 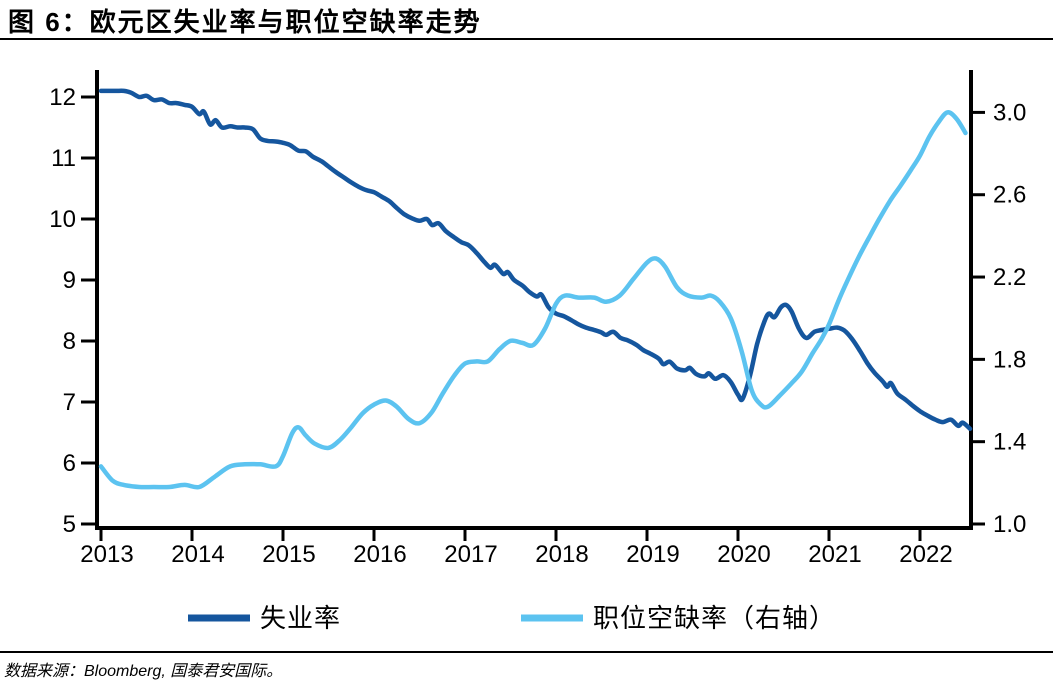 What do you see at coordinates (925, 554) in the screenshot?
I see `x-tick-label: 2022` at bounding box center [925, 554].